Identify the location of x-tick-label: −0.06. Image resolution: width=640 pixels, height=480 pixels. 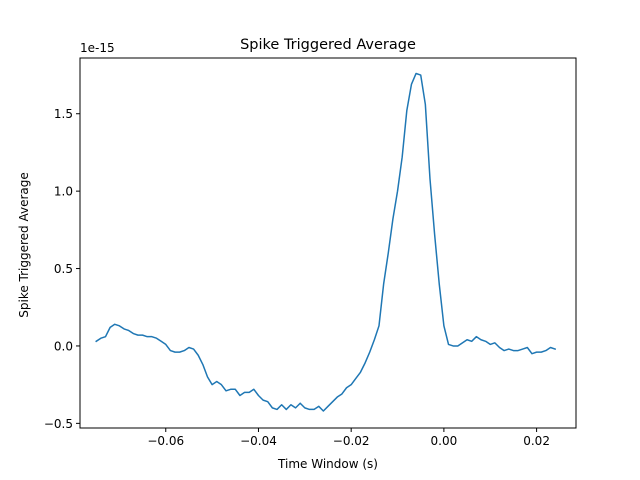
(165, 441).